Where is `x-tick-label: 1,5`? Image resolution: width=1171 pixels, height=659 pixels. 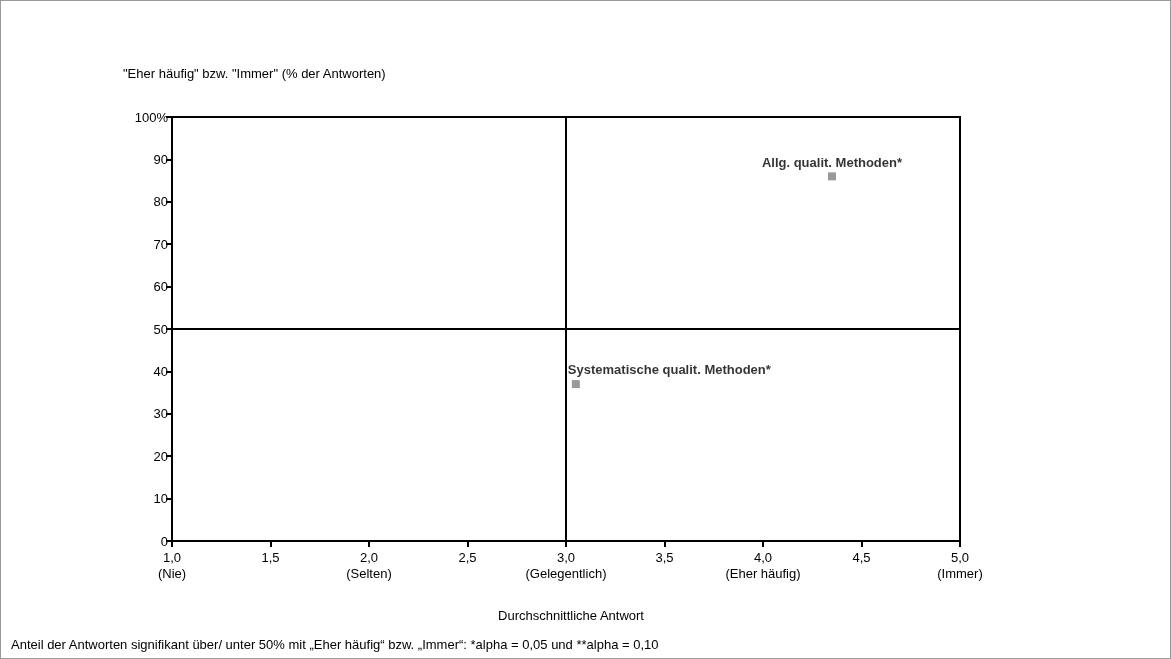 x-tick-label: 1,5 is located at coordinates (270, 557).